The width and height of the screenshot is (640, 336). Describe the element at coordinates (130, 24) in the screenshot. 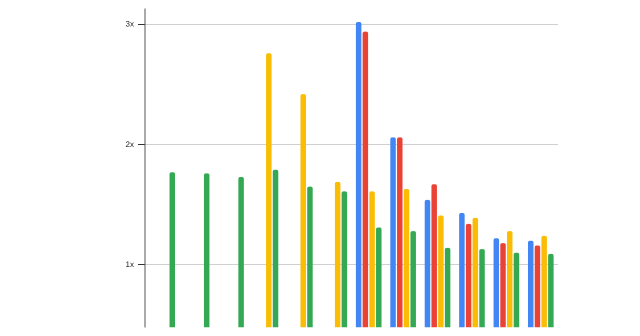

I see `y-tick-label: 3x` at that location.